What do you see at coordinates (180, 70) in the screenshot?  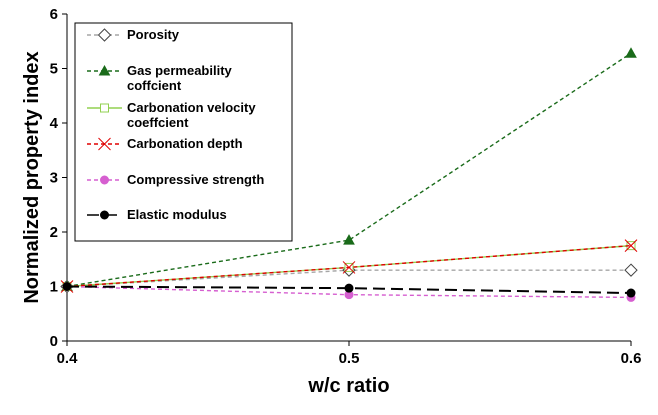 I see `legend-label: Gas permeability` at bounding box center [180, 70].